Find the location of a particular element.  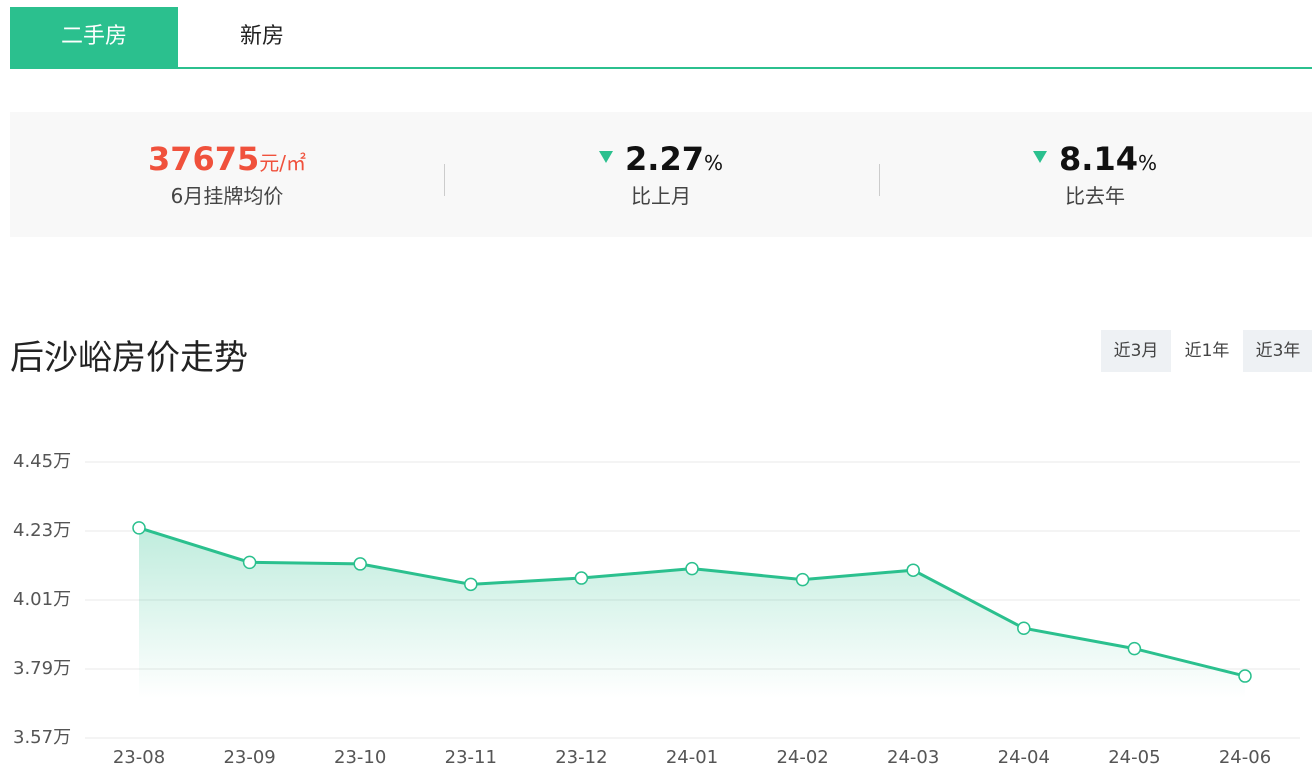

x-tick-label: 24-04 is located at coordinates (1024, 757).